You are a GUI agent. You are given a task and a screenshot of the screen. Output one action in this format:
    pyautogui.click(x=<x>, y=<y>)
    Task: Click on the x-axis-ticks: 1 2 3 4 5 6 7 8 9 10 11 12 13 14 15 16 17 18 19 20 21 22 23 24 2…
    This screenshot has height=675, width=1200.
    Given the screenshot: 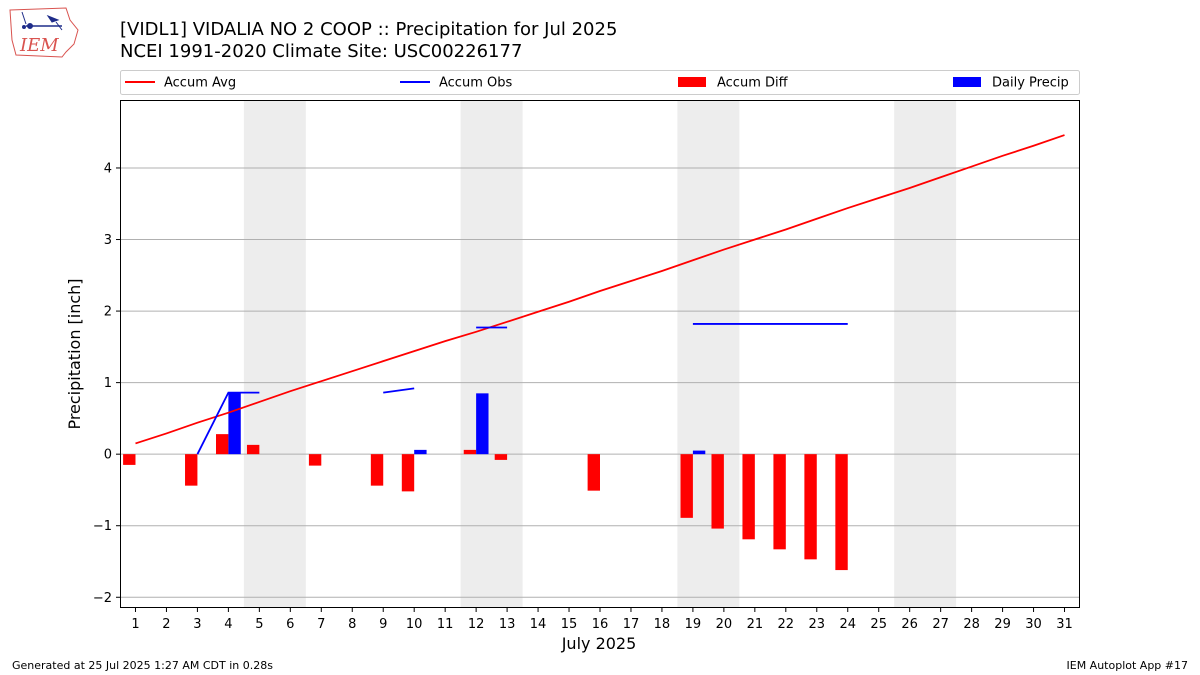 What is the action you would take?
    pyautogui.click(x=602, y=620)
    